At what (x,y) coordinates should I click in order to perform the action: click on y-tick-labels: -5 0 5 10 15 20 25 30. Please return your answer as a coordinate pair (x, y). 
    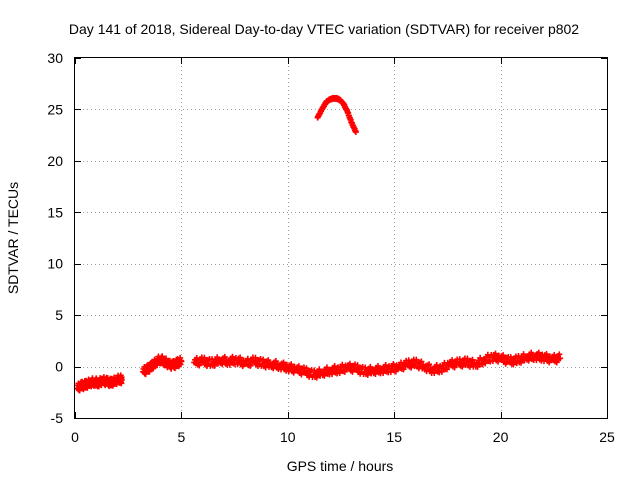
    Looking at the image, I should click on (55, 238).